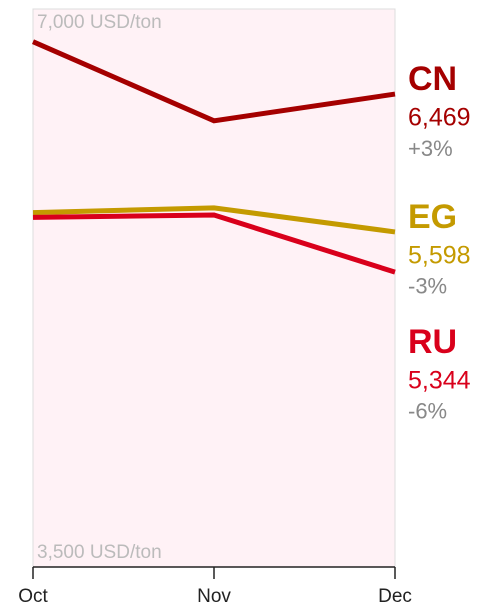  Describe the element at coordinates (432, 342) in the screenshot. I see `legend-label: RU` at that location.